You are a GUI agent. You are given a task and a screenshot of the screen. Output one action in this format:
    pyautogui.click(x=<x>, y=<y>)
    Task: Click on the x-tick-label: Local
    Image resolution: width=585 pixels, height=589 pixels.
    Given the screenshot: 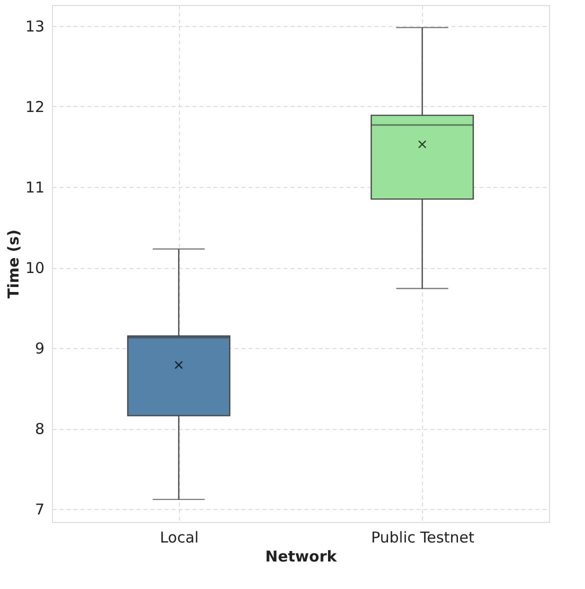 What is the action you would take?
    pyautogui.click(x=179, y=537)
    